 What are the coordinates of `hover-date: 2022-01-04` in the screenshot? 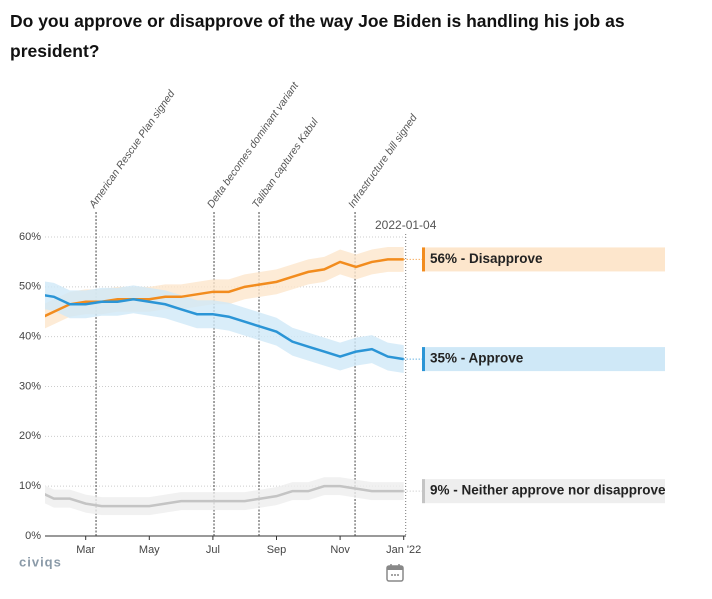 It's located at (406, 225).